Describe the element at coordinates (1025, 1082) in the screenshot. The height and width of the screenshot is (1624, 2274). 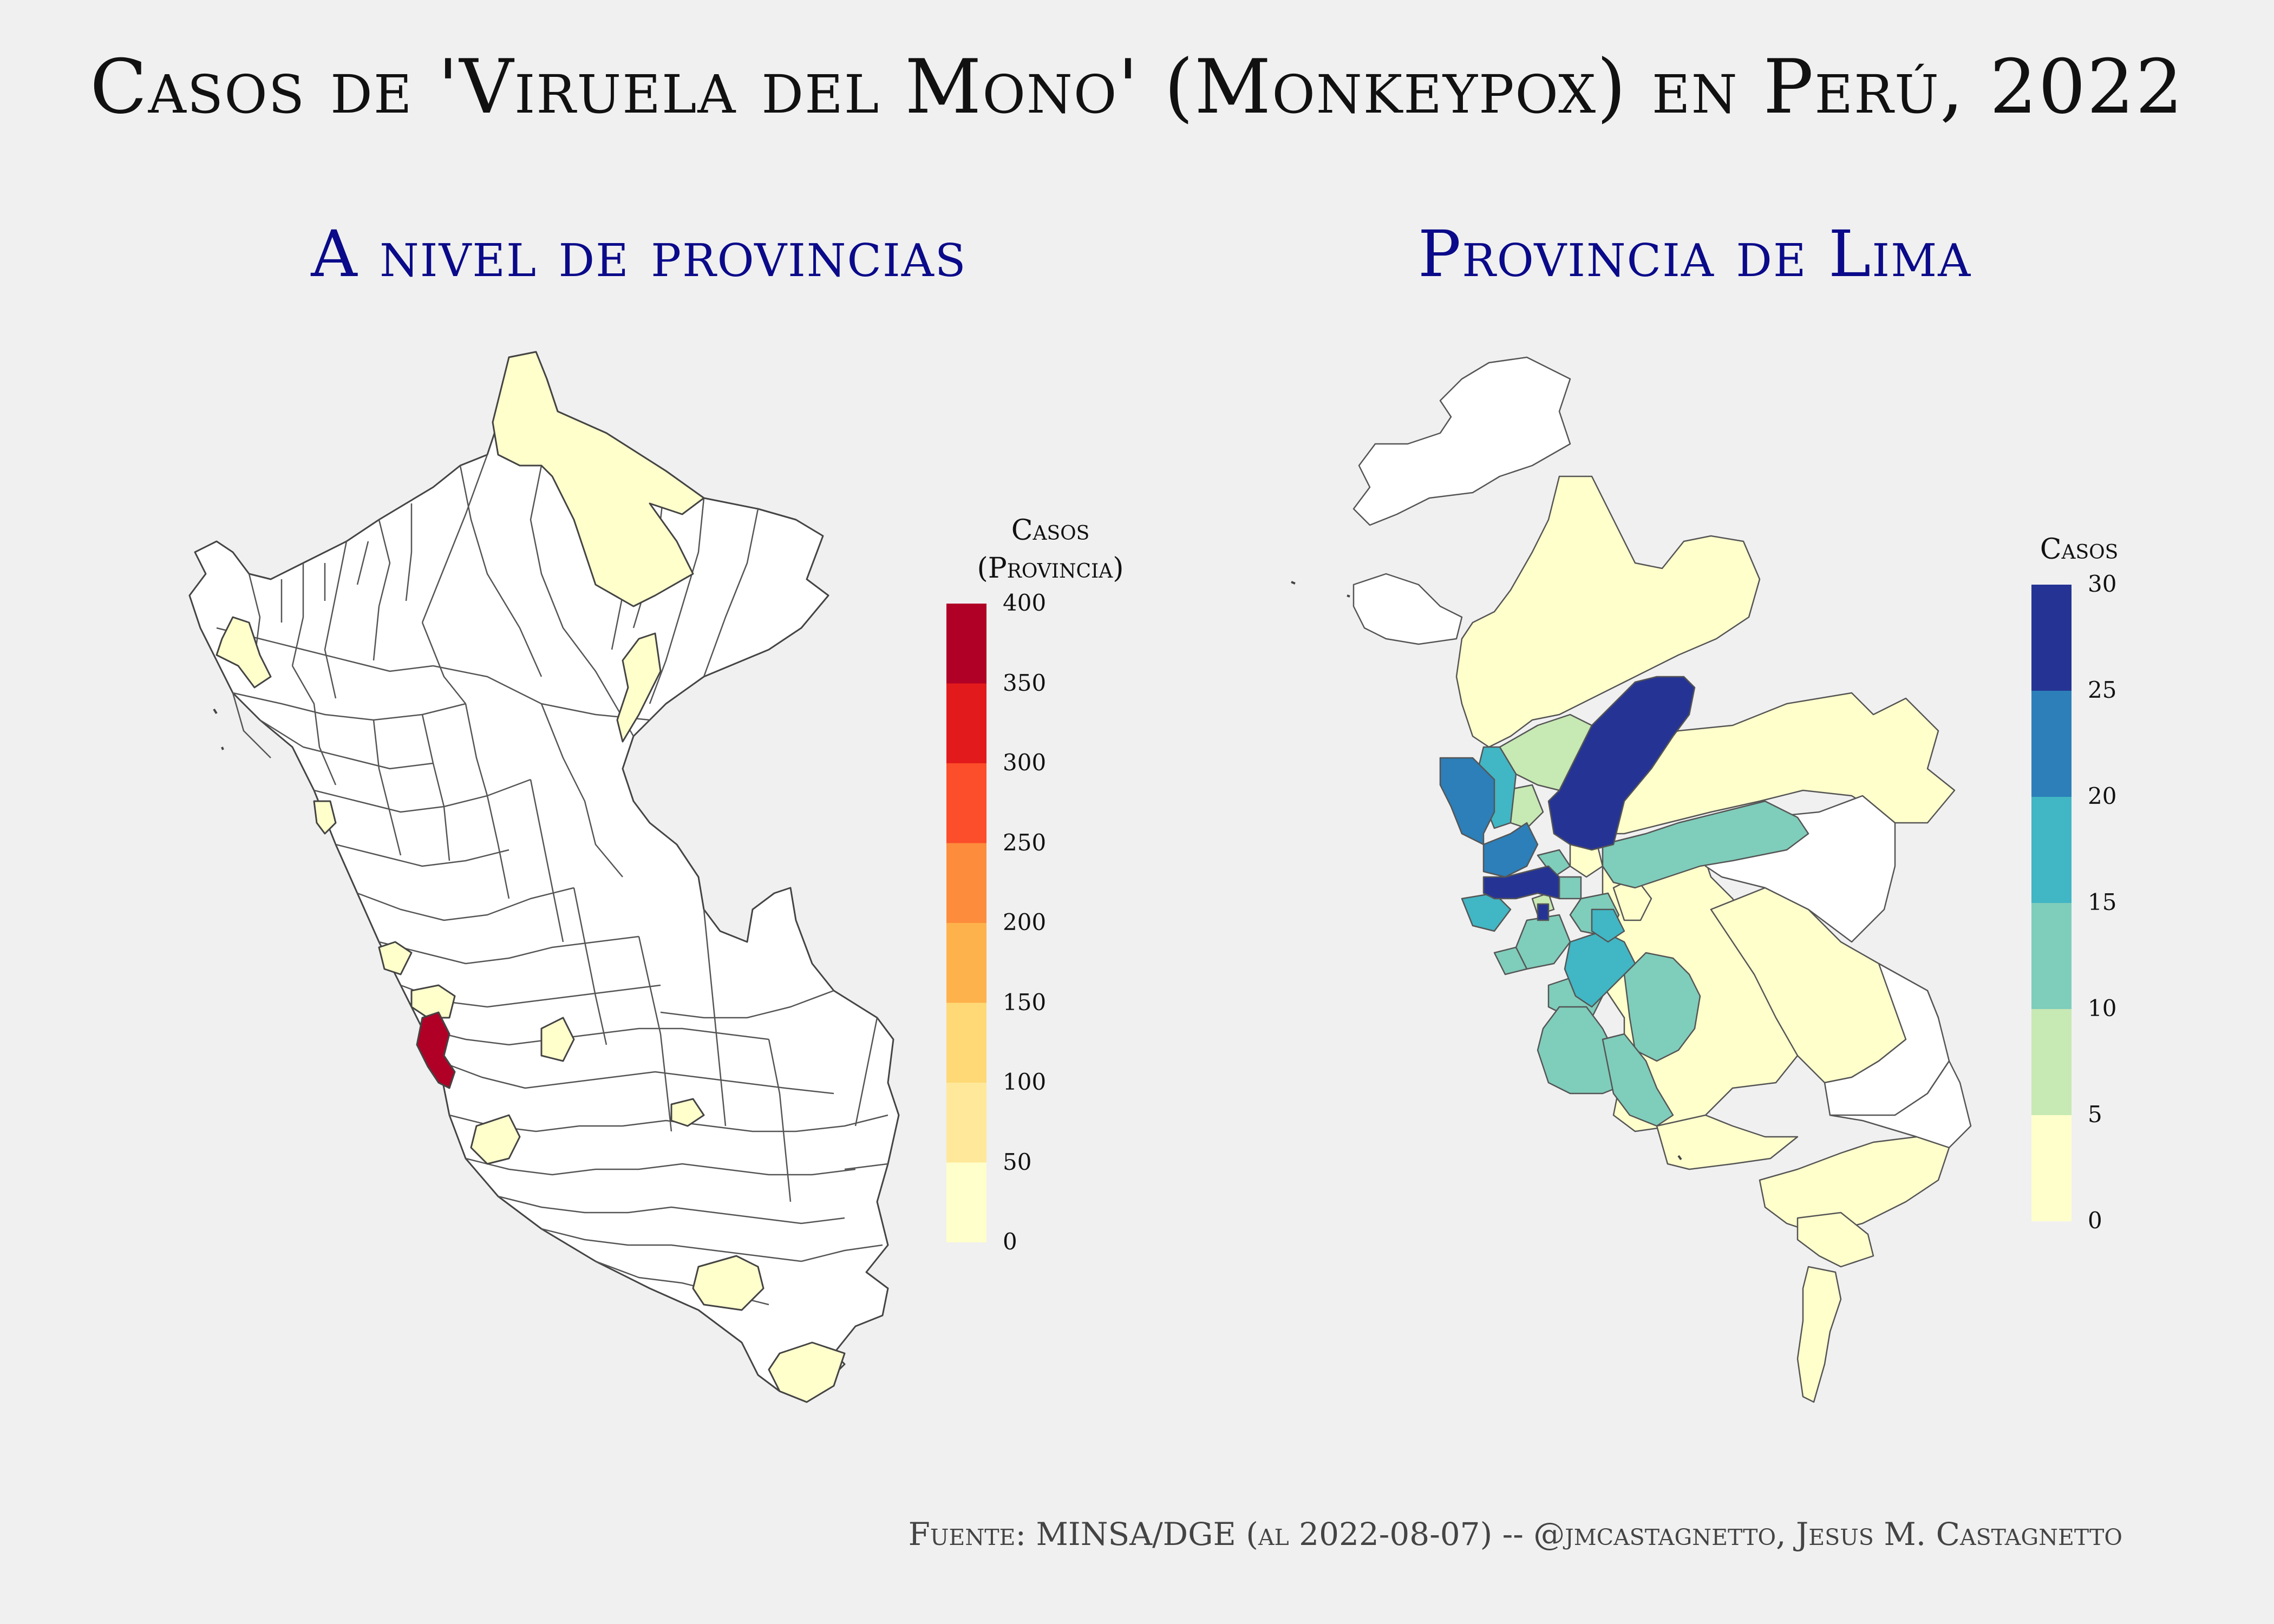
I see `left-legend-tick-label: 100` at that location.